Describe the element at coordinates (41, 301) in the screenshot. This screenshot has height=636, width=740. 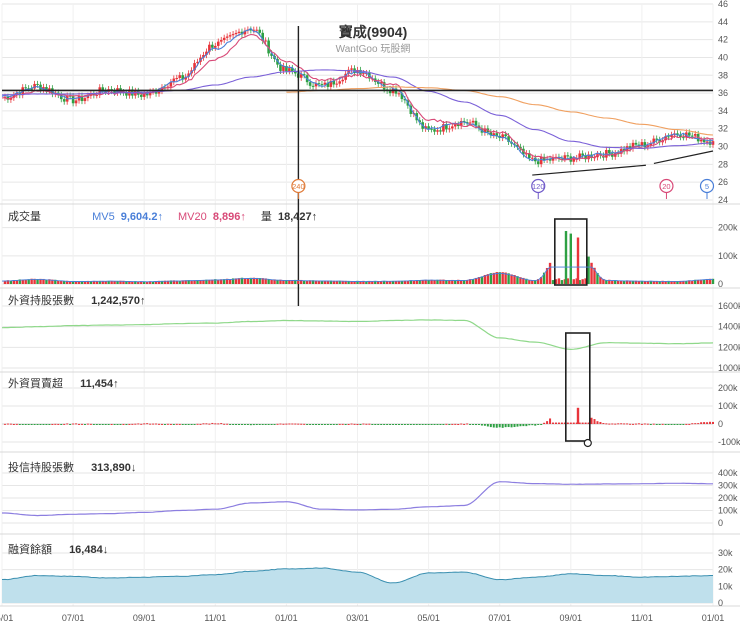
I see `foreign-hold-title: 外資持股張數` at that location.